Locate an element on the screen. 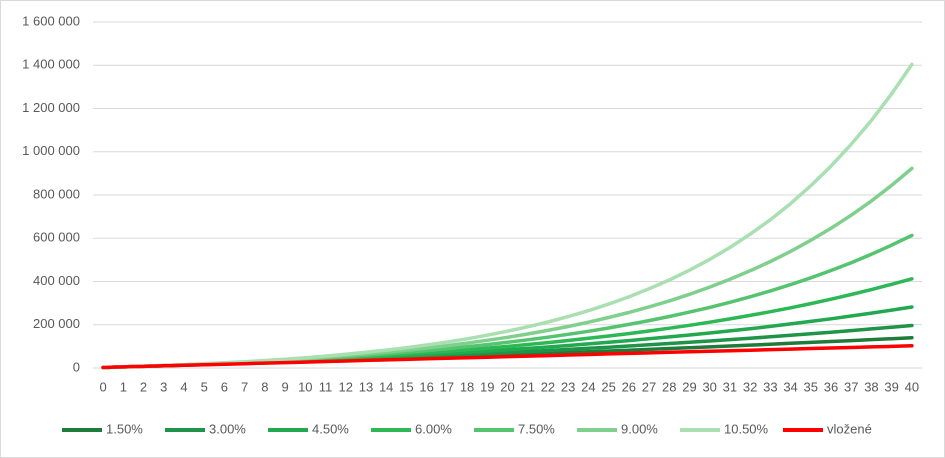  x-tick-label: 37 is located at coordinates (851, 386).